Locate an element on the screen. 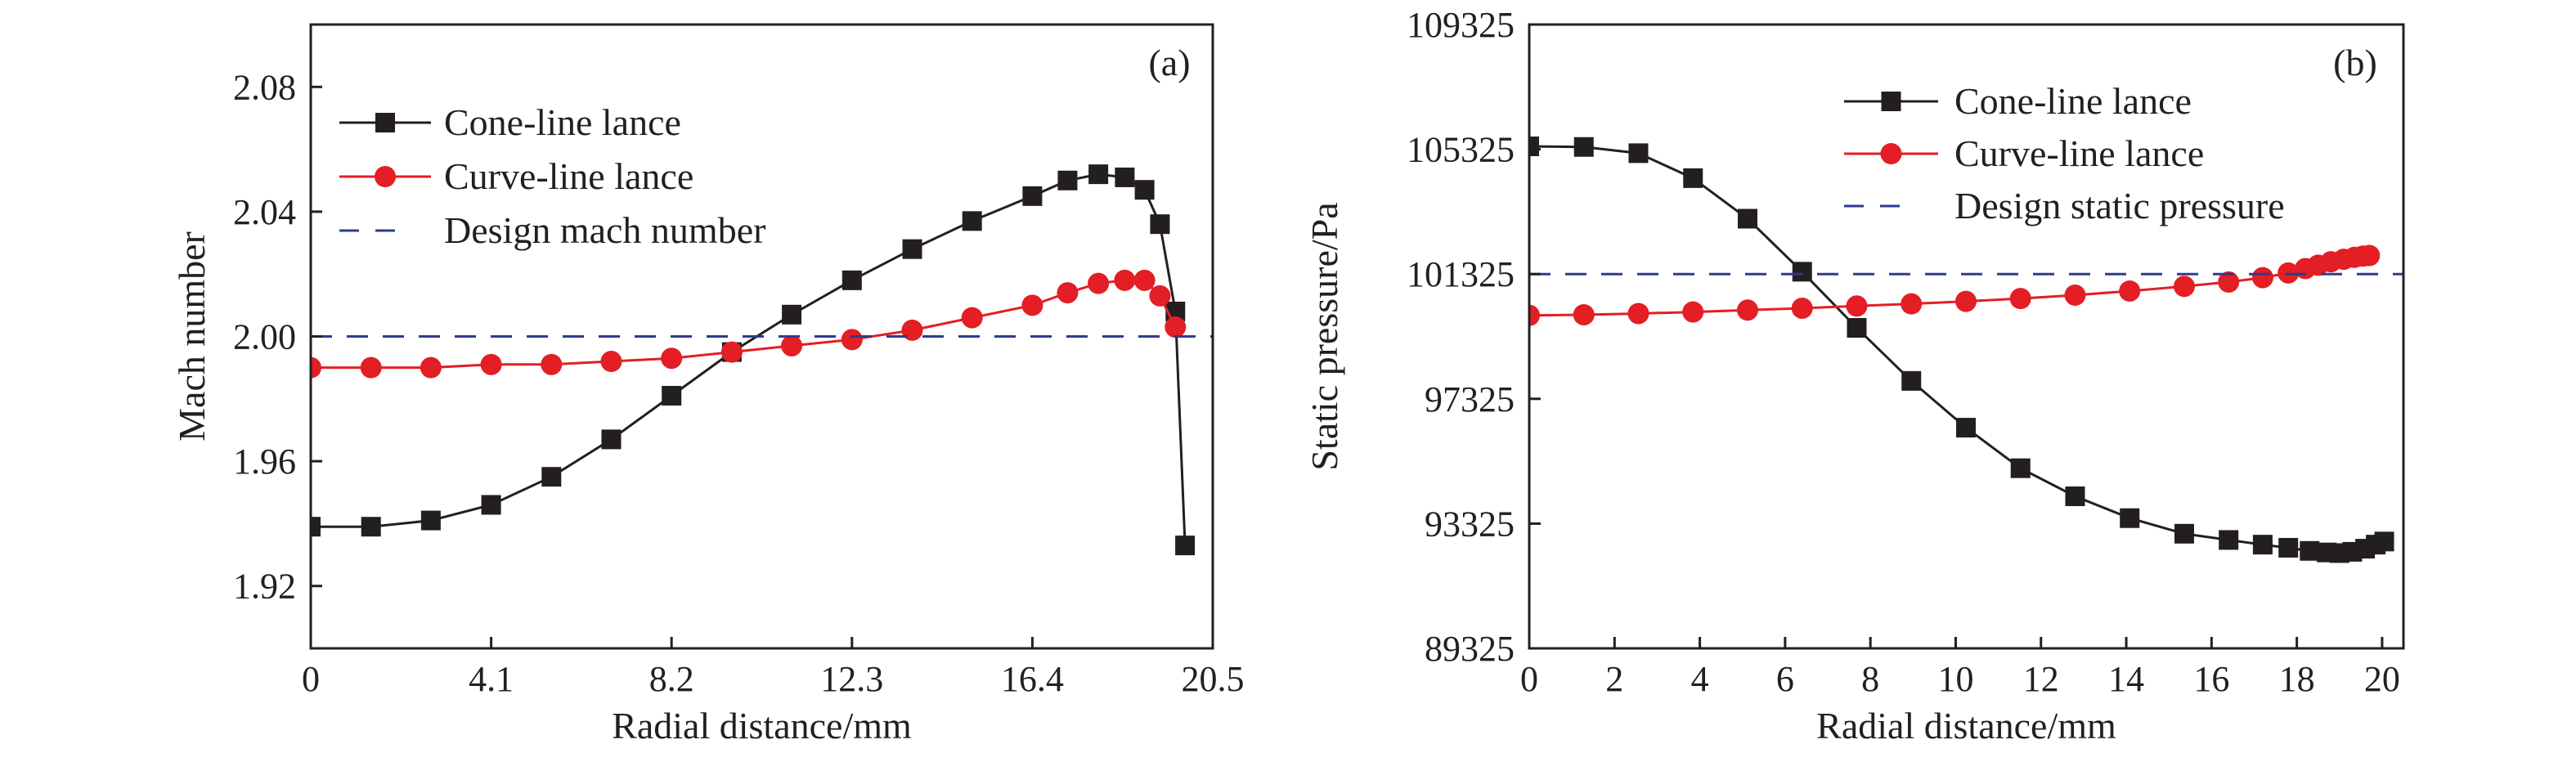 This screenshot has height=771, width=2576. y-tick-label: 1.92 is located at coordinates (264, 587).